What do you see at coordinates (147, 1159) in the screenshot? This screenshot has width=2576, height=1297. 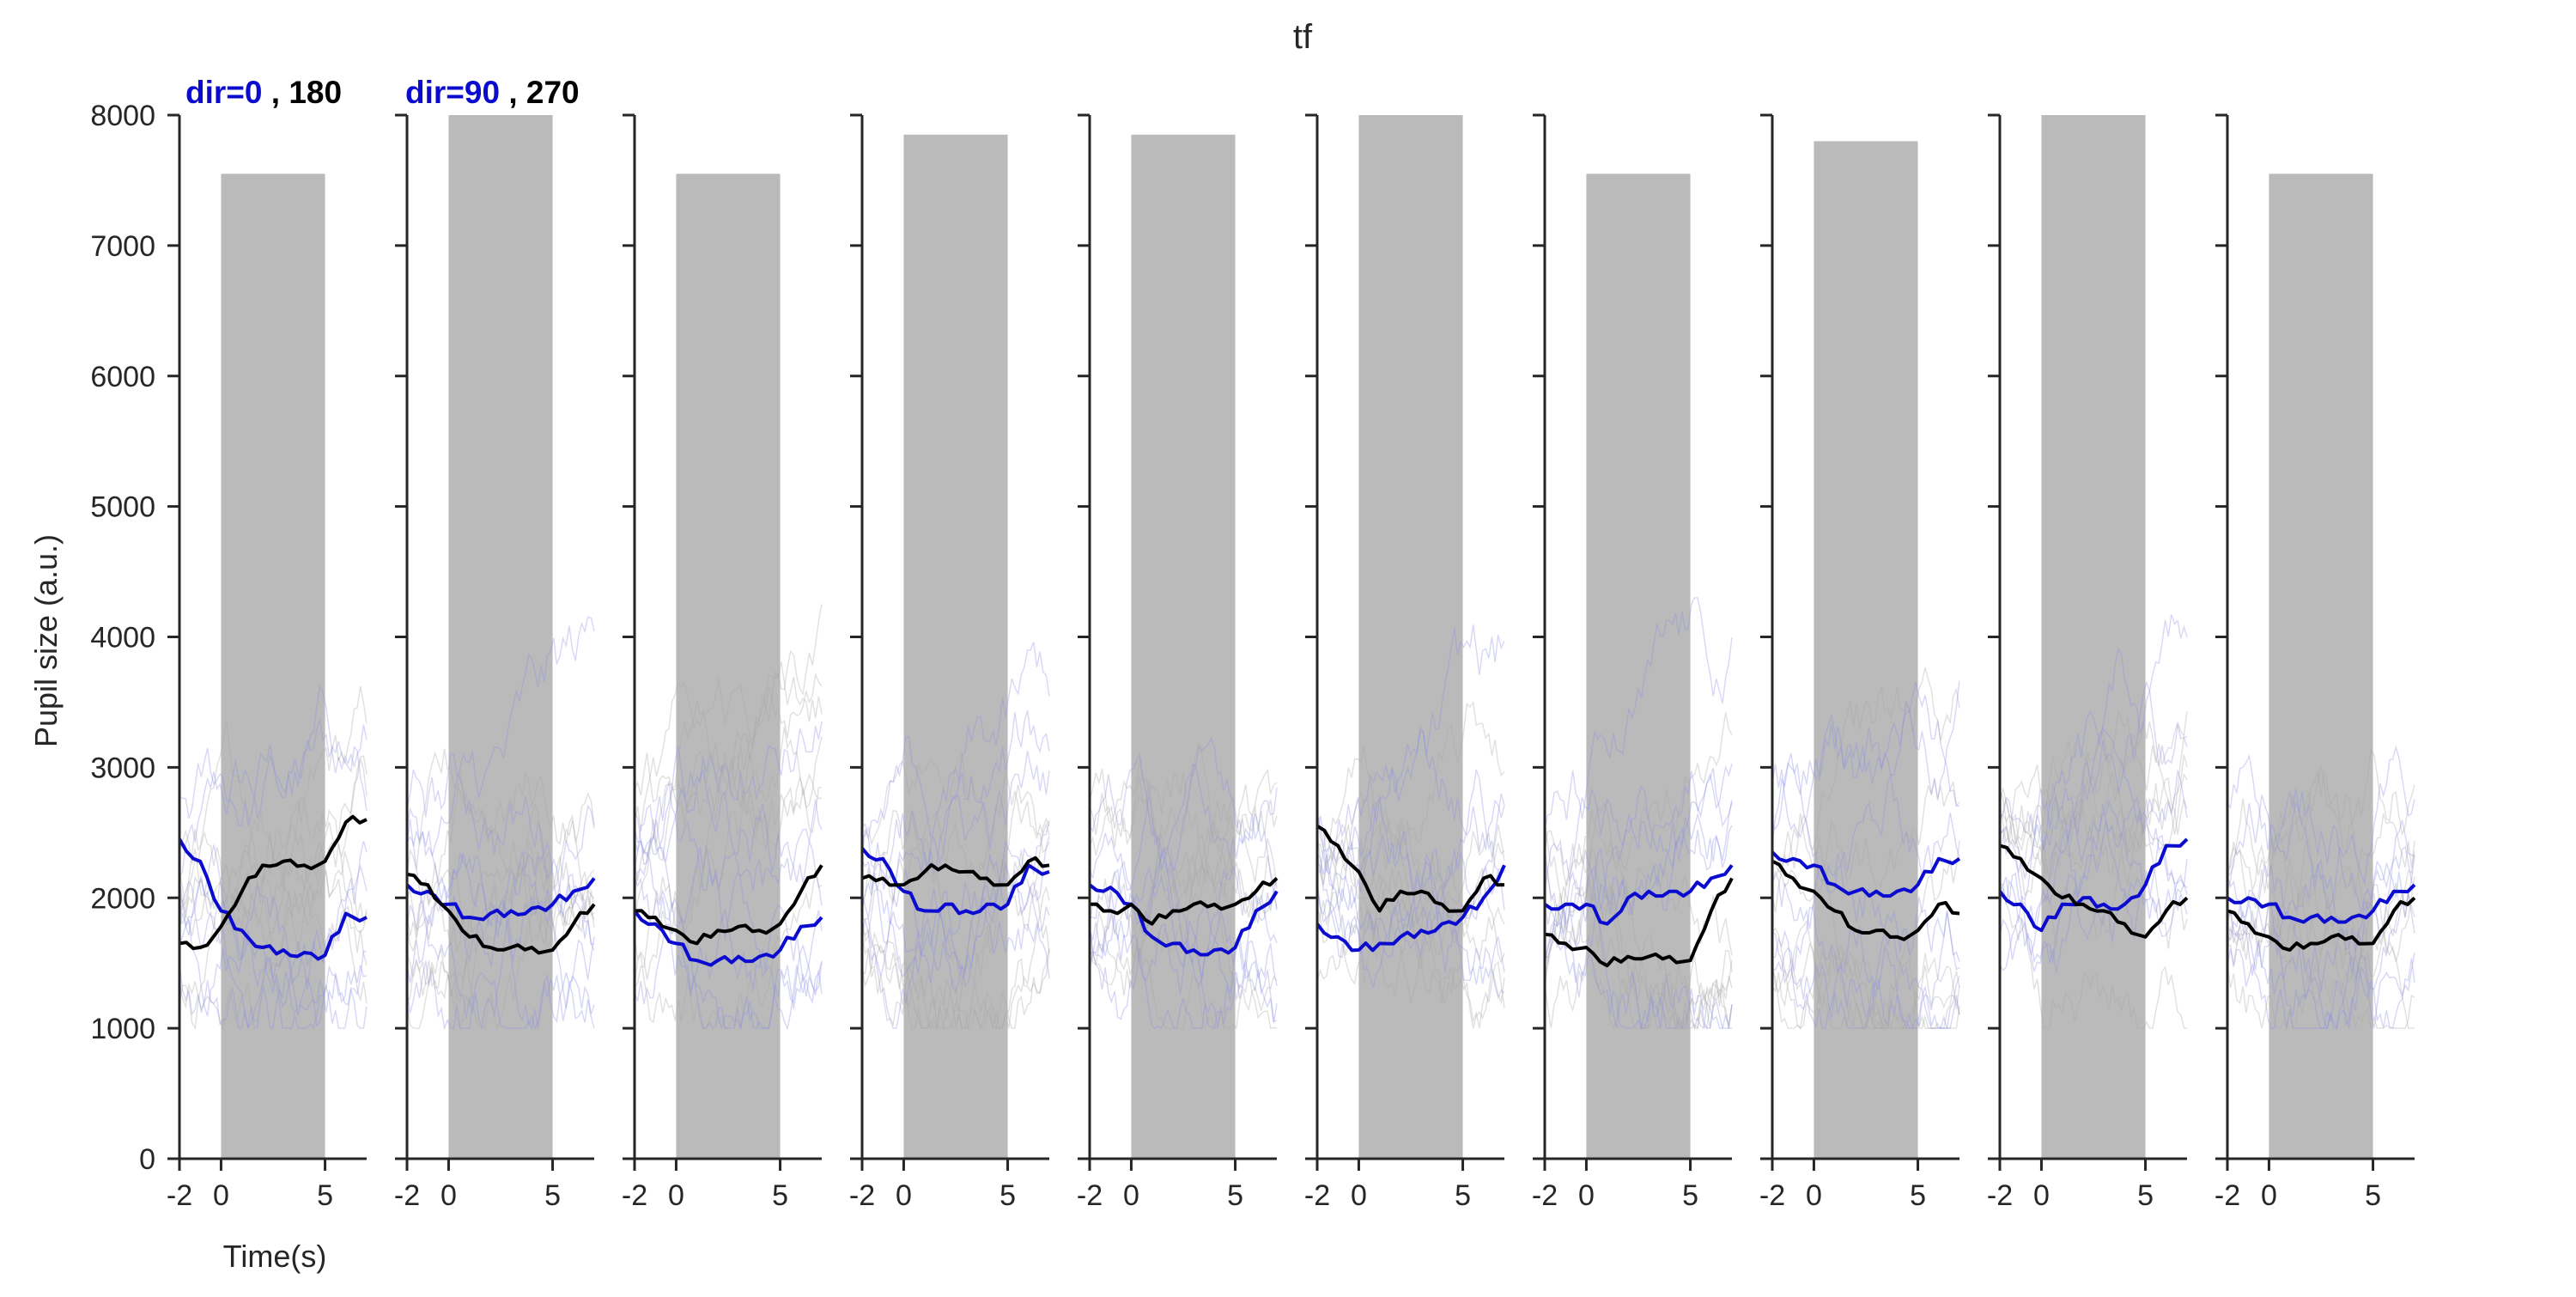 I see `y-tick-label: 0` at bounding box center [147, 1159].